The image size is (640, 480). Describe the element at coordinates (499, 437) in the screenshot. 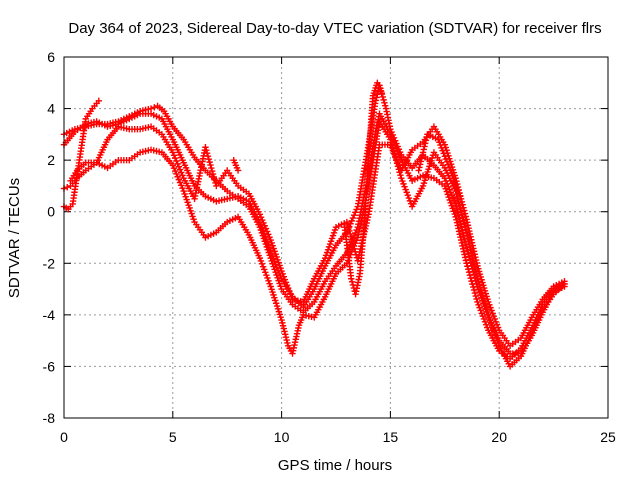

I see `x-tick-label: 20` at that location.